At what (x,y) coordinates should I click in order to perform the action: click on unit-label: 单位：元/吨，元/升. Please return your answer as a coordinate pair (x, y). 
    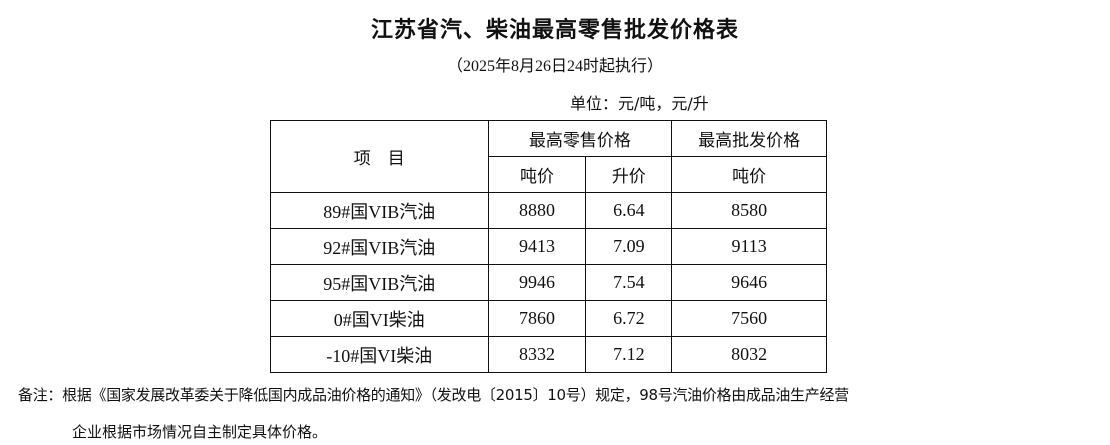
    Looking at the image, I should click on (639, 103).